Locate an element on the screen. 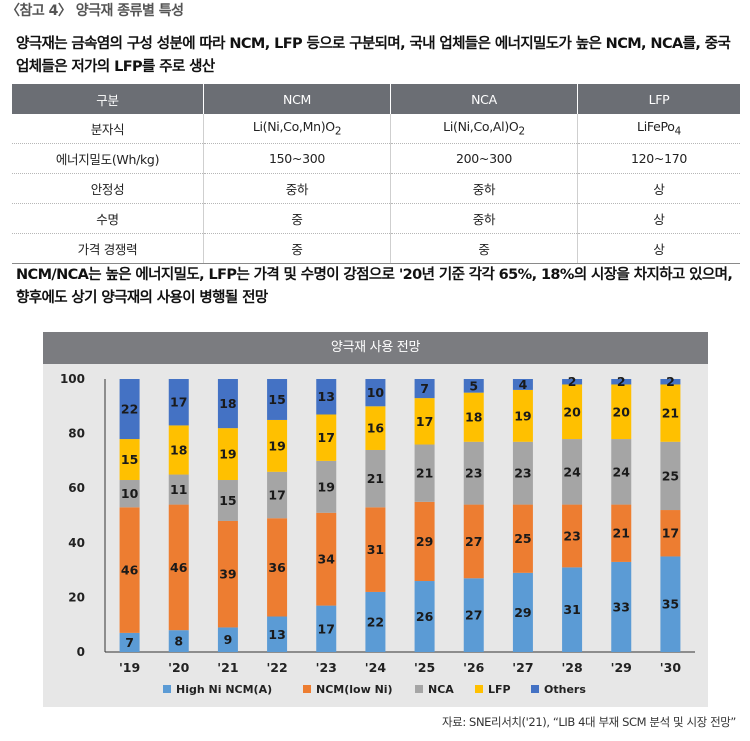 The image size is (750, 741). x-tick-label: '21 is located at coordinates (227, 667).